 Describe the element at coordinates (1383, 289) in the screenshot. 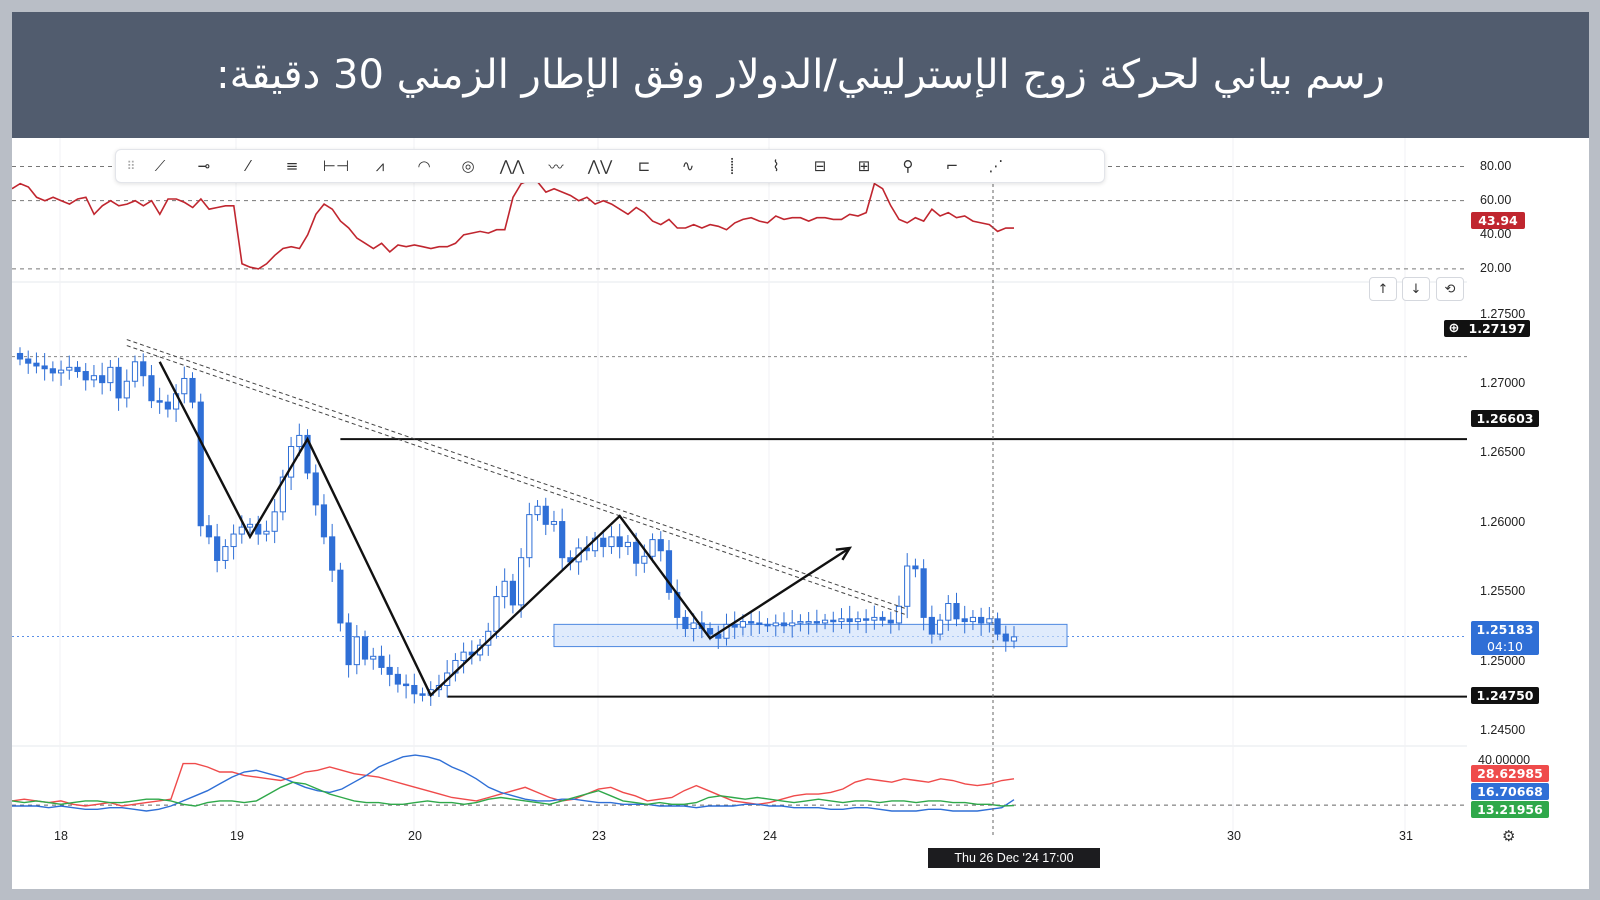

I see `scroll-up-button: ↑` at that location.